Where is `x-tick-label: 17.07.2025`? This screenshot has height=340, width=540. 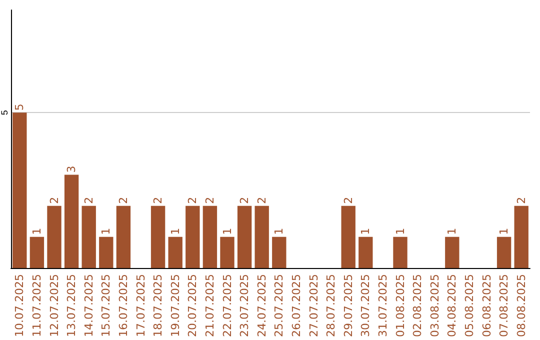 x-tick-label: 17.07.2025 is located at coordinates (141, 306).